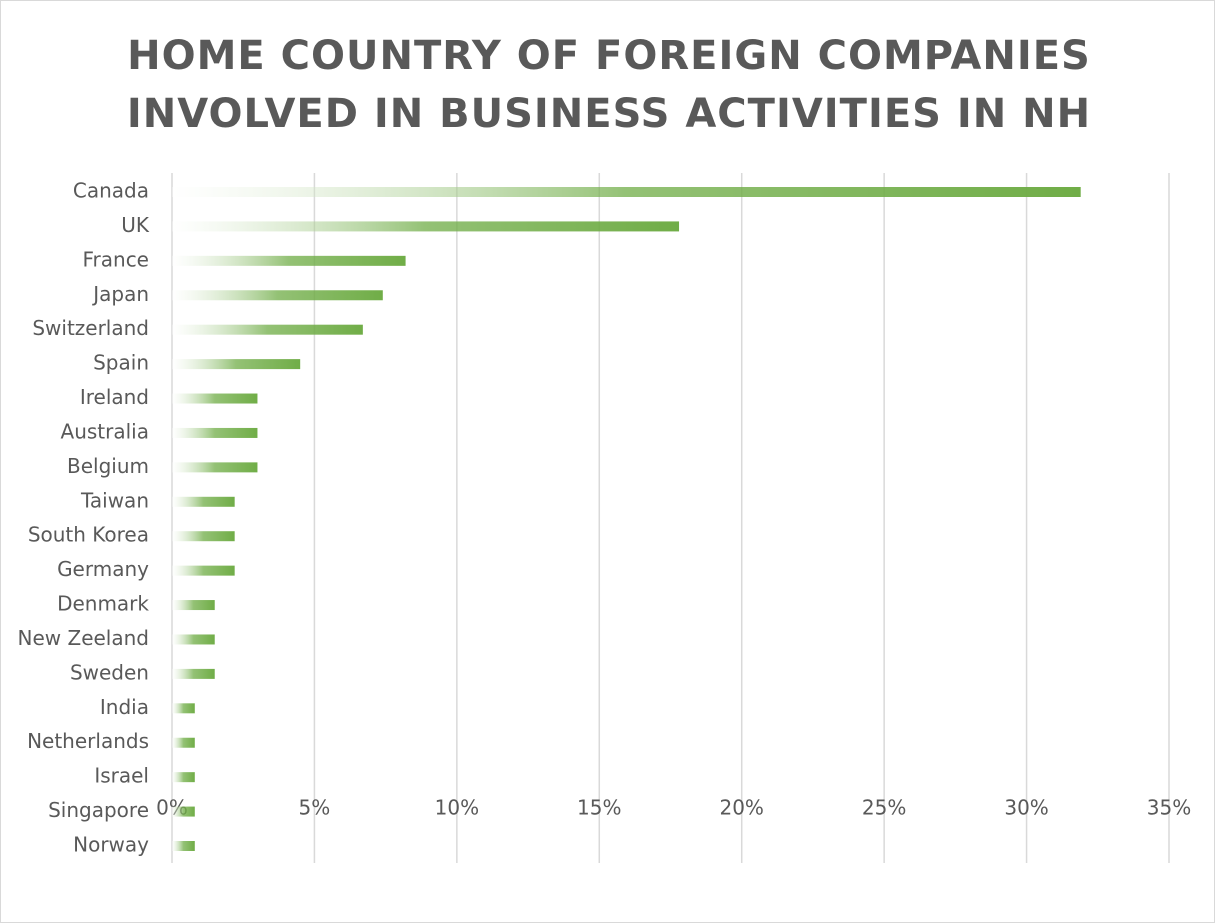 The width and height of the screenshot is (1215, 923). I want to click on y-tick-label: Denmark, so click(103, 604).